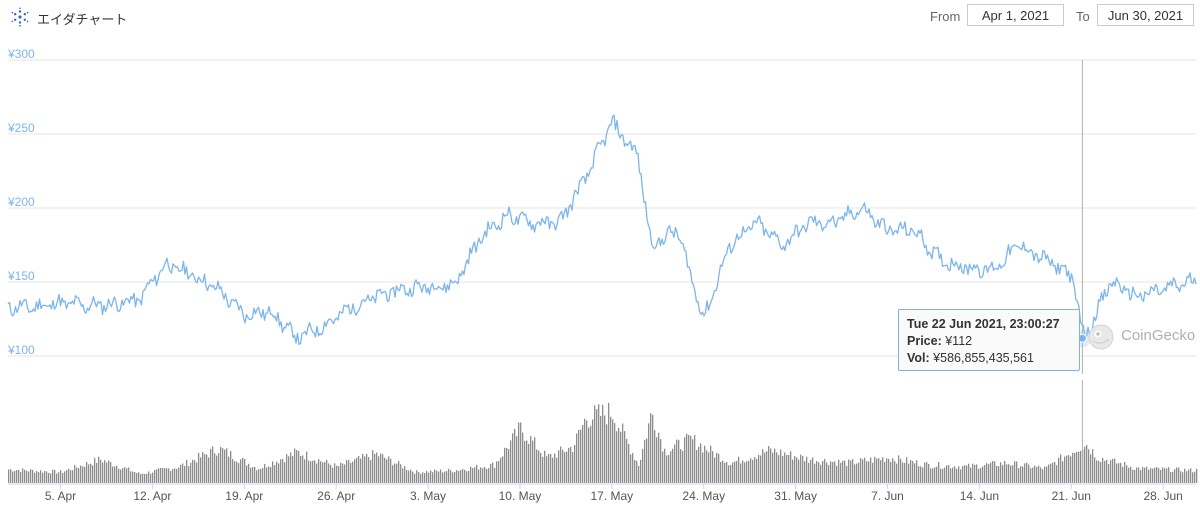 The image size is (1200, 511). What do you see at coordinates (428, 496) in the screenshot?
I see `x-tick-label: 3. May` at bounding box center [428, 496].